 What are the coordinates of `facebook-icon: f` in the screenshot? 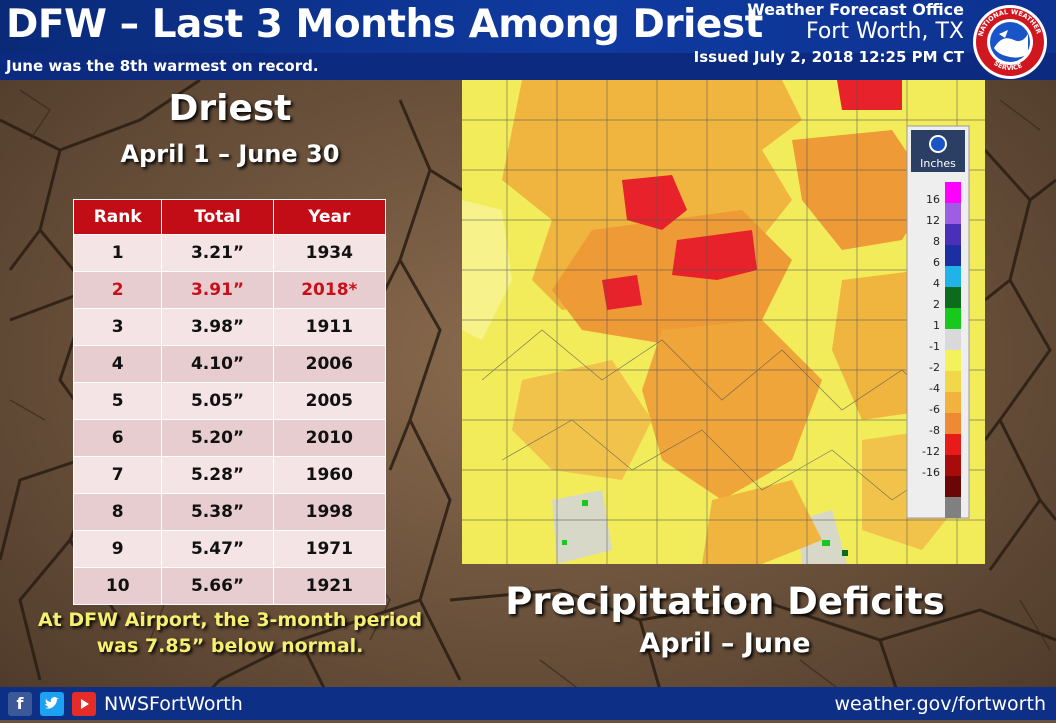 It's located at (20, 704).